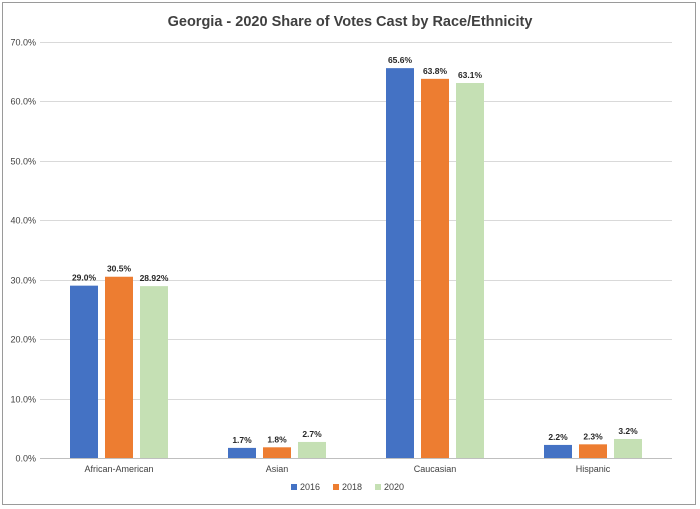 The image size is (700, 509). What do you see at coordinates (593, 469) in the screenshot?
I see `x-tick-label: Hispanic` at bounding box center [593, 469].